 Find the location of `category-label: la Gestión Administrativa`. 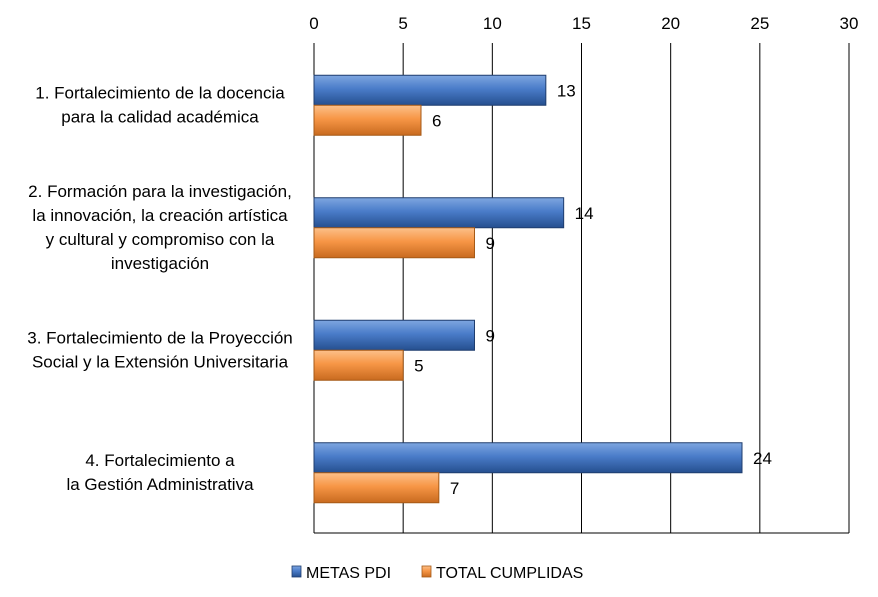

category-label: la Gestión Administrativa is located at coordinates (160, 484).